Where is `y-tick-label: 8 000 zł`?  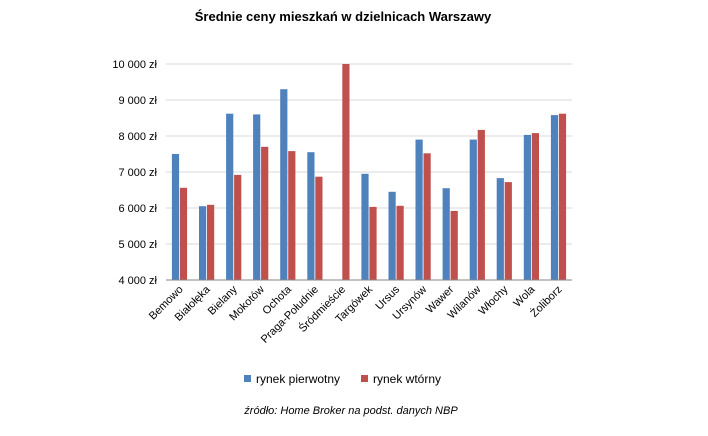 y-tick-label: 8 000 zł is located at coordinates (137, 137).